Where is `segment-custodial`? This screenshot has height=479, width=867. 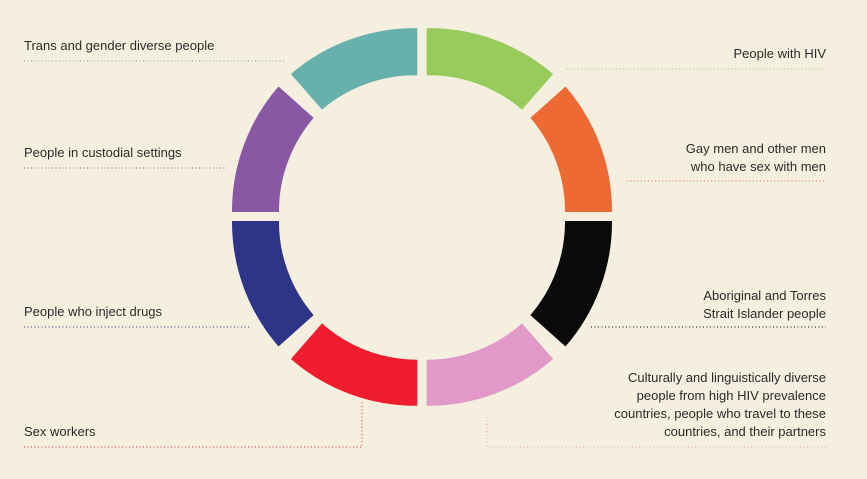 segment-custodial is located at coordinates (272, 149).